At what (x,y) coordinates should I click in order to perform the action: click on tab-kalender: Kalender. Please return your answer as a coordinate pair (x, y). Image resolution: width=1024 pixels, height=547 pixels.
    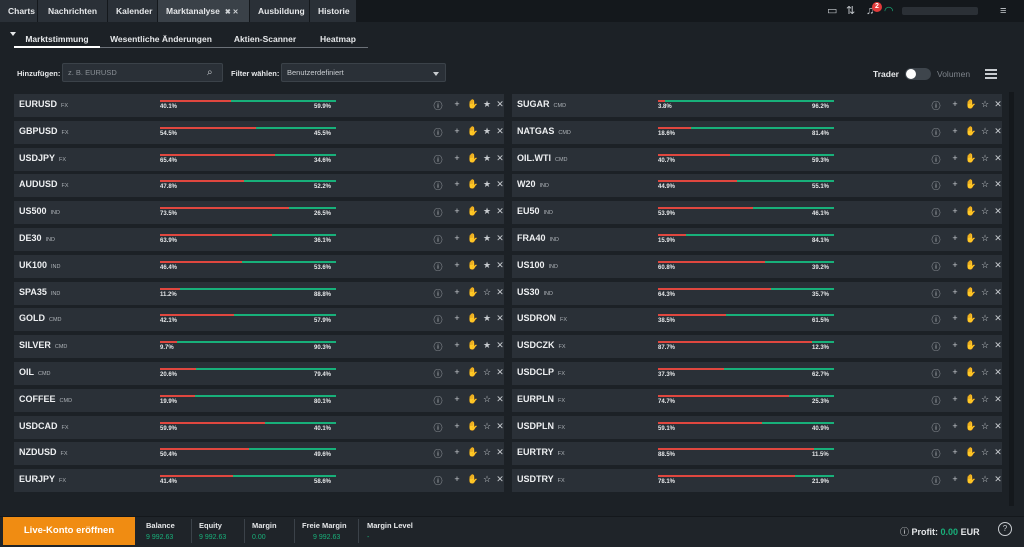
    Looking at the image, I should click on (133, 11).